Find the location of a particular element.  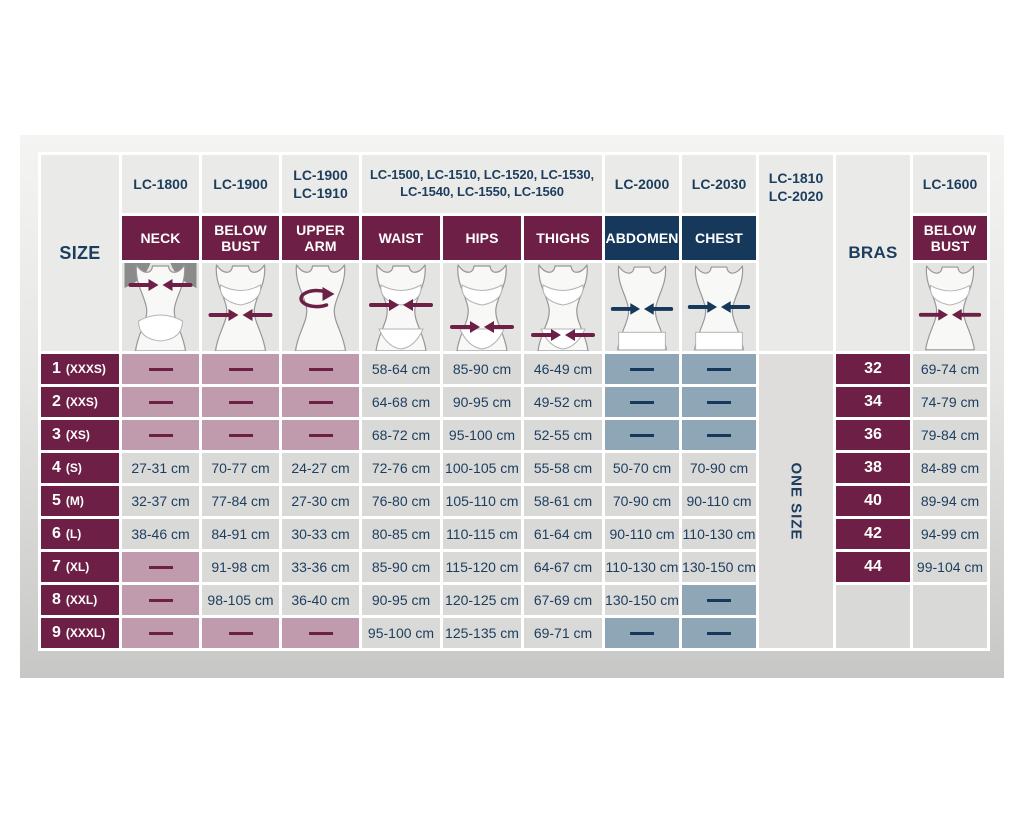

below-bust-bra-measure-figure-icon is located at coordinates (950, 308).